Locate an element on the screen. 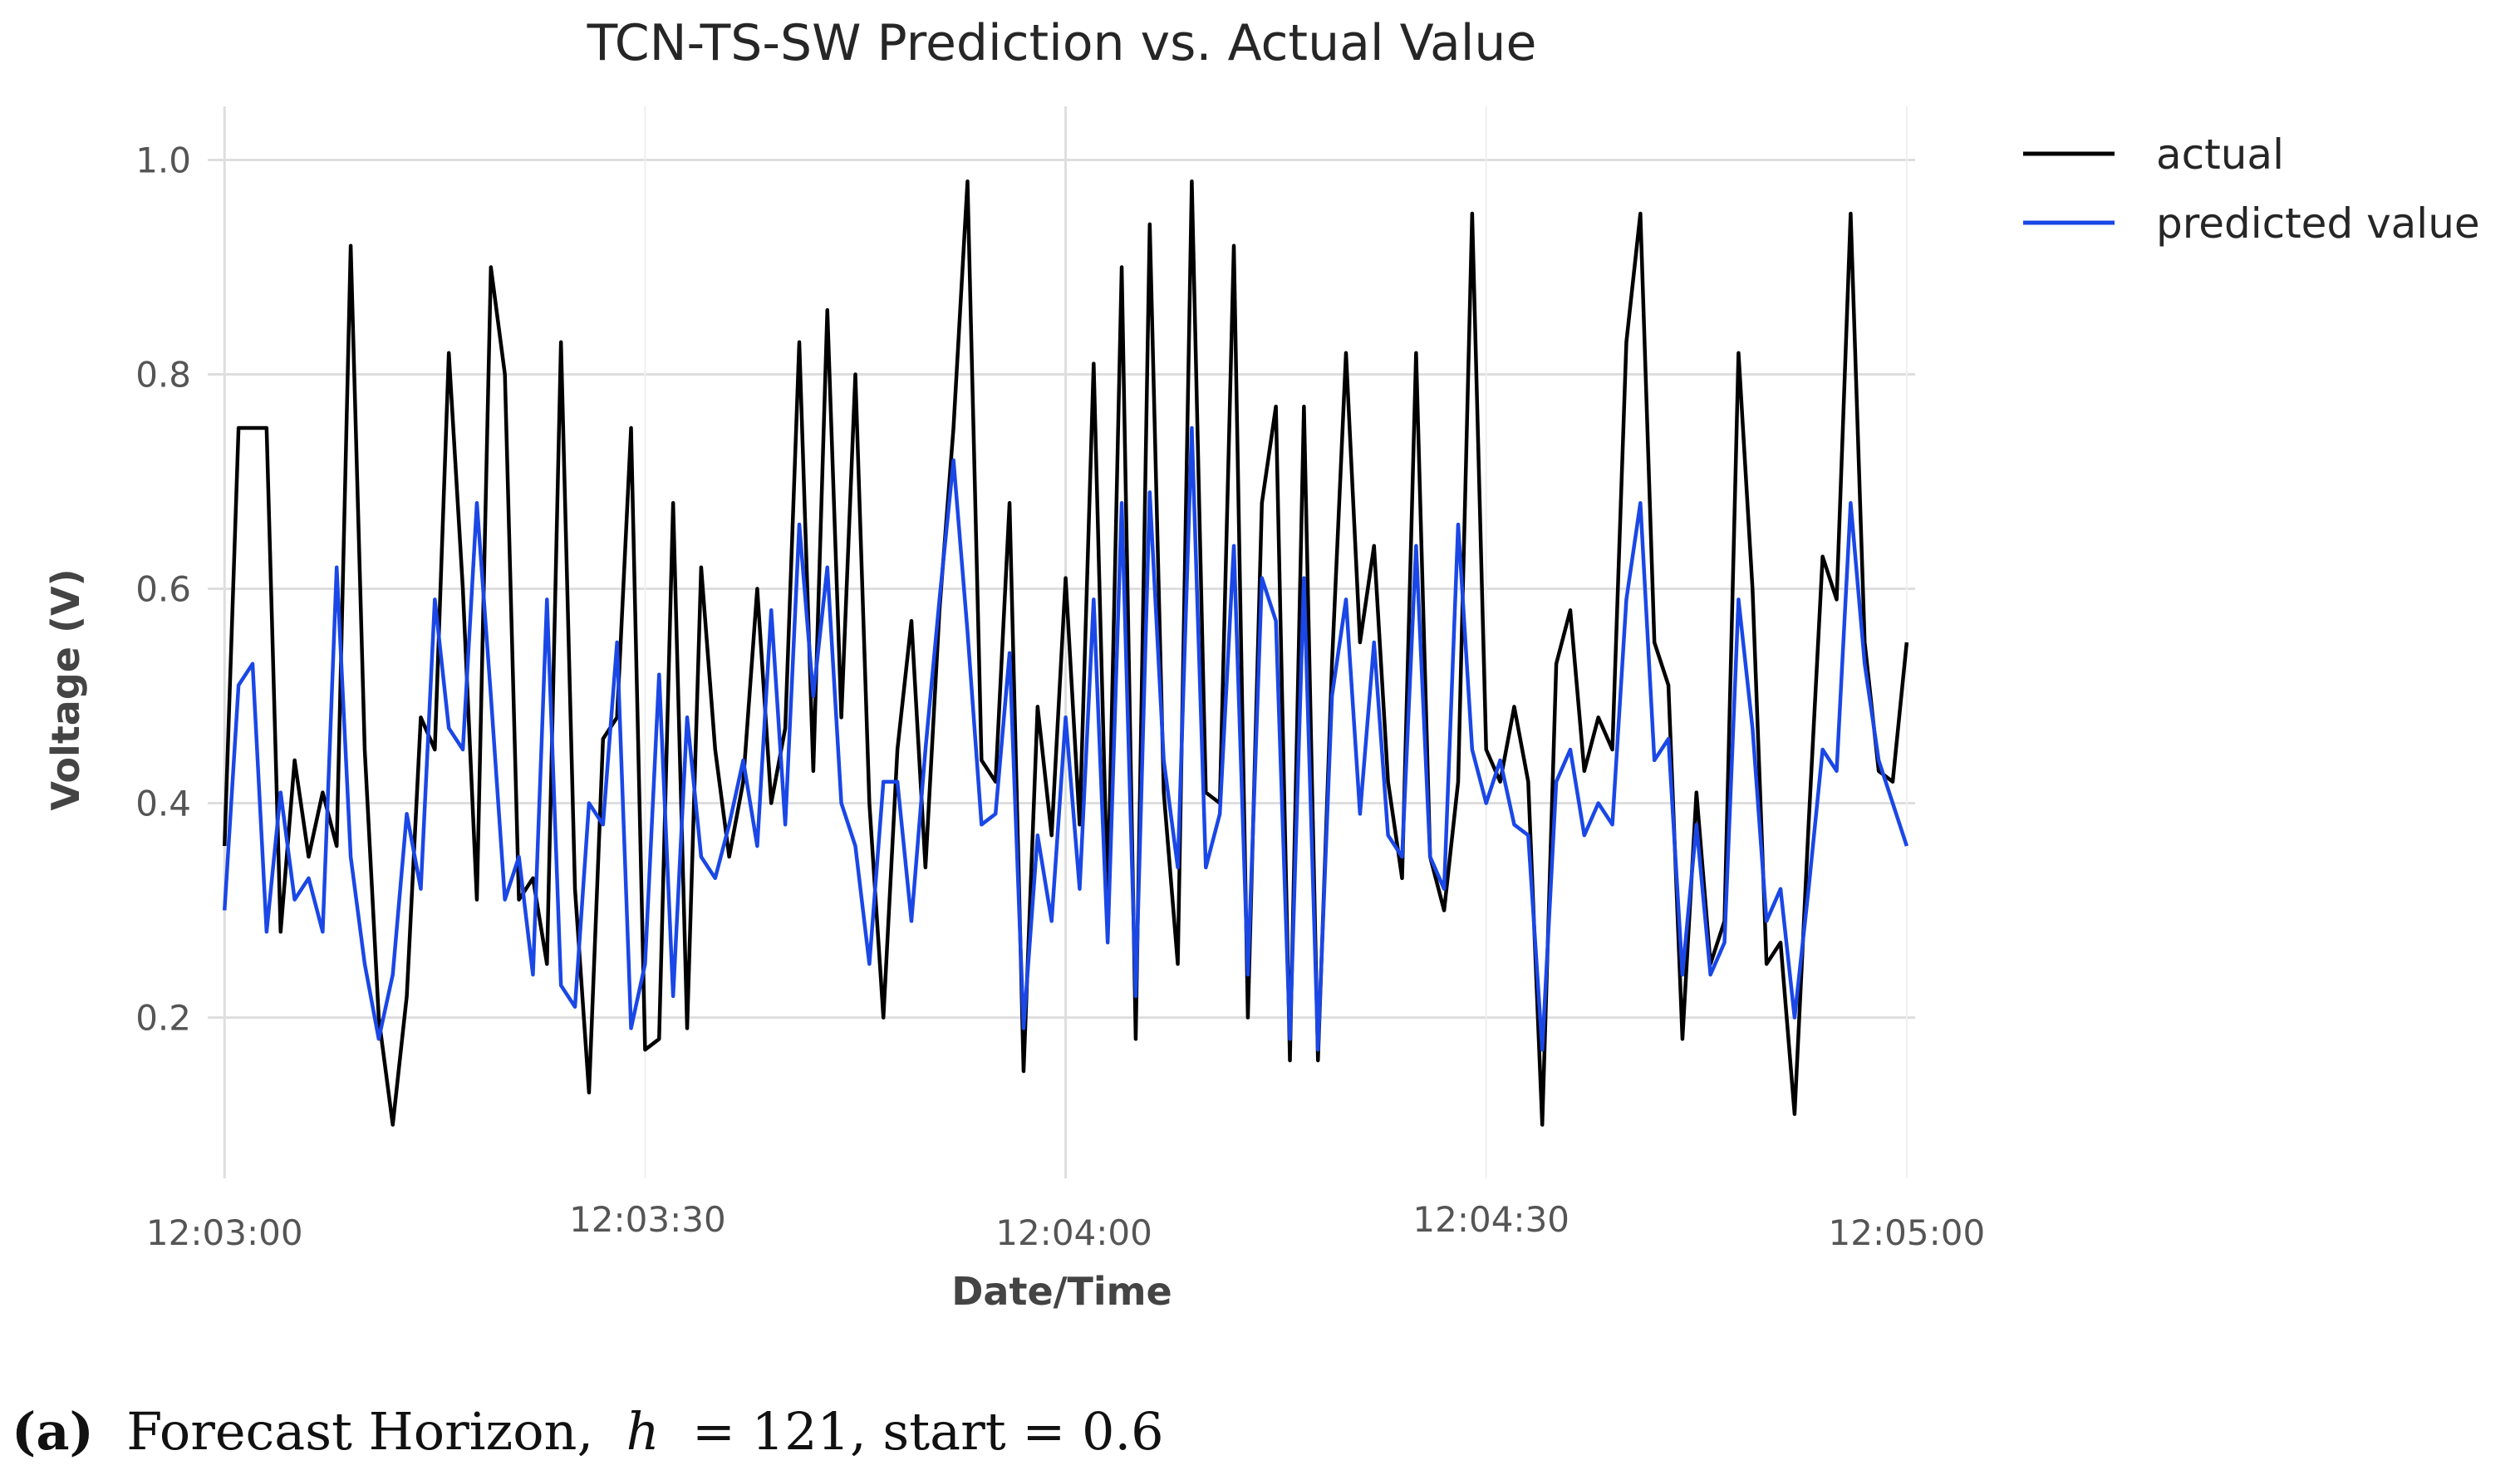 This screenshot has height=1480, width=2520. caption-text-after: = 121, start = 0.6 is located at coordinates (919, 1432).